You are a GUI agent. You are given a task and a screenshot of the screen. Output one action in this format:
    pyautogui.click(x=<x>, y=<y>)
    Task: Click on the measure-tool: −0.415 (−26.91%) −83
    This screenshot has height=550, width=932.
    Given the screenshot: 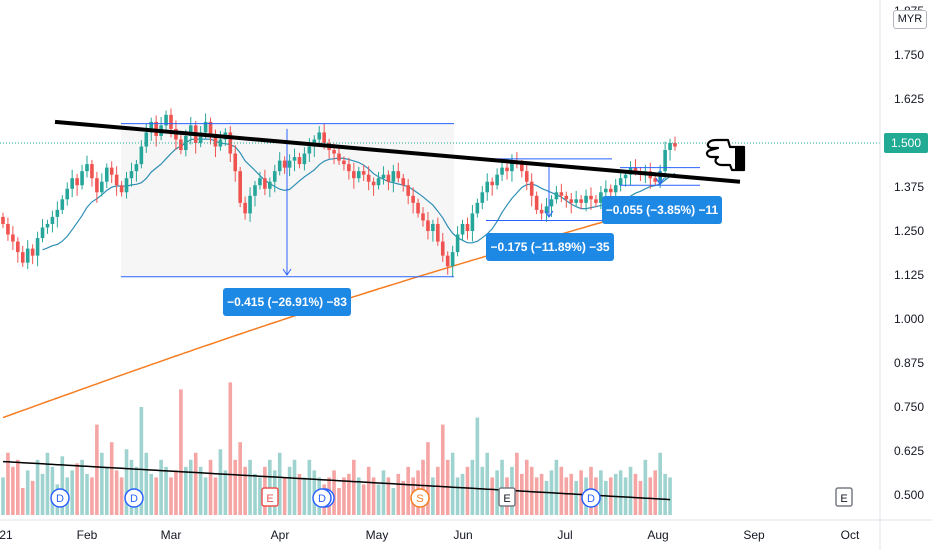 What is the action you would take?
    pyautogui.click(x=287, y=219)
    